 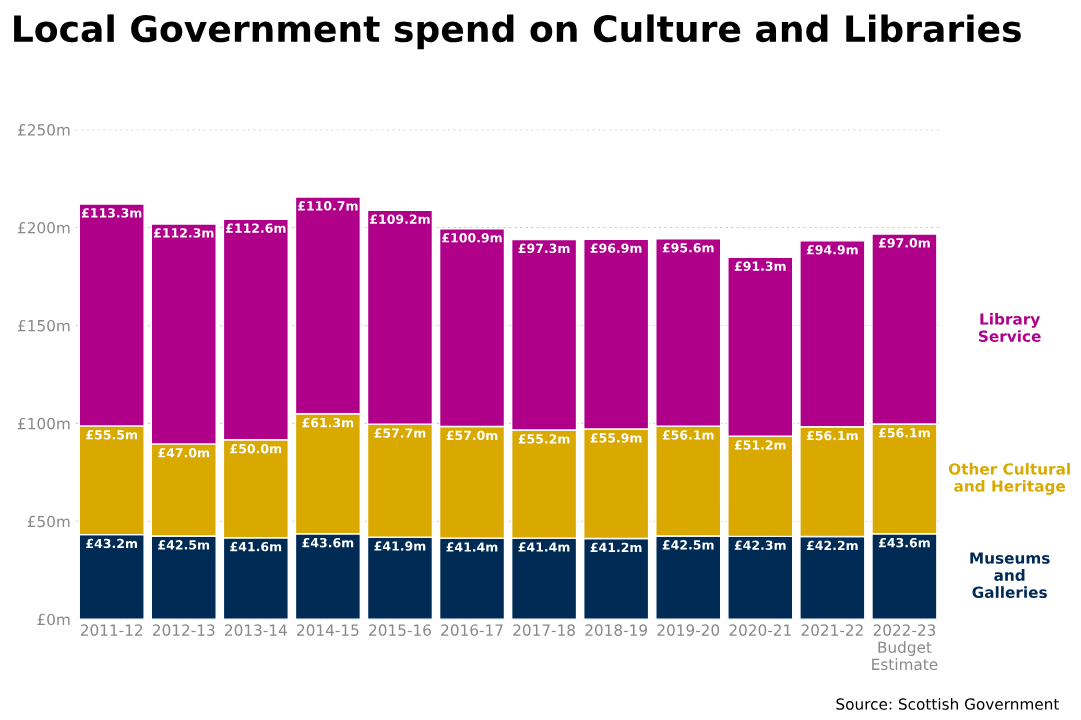 I want to click on data-label: £42.3m, so click(x=760, y=545).